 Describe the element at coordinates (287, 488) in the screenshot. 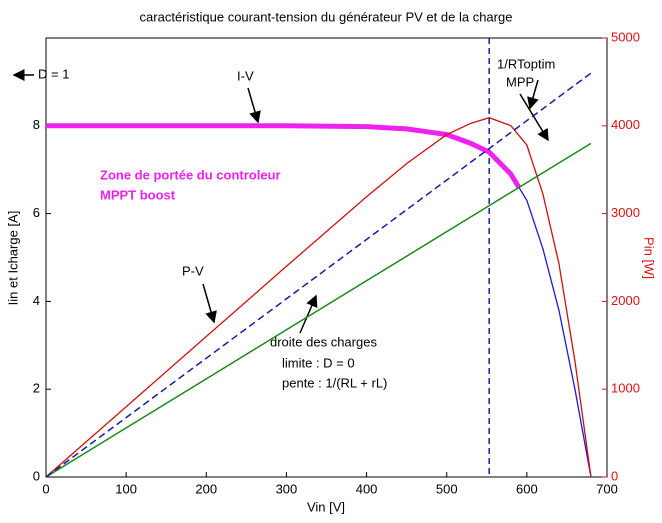

I see `x-tick-label: 300` at that location.